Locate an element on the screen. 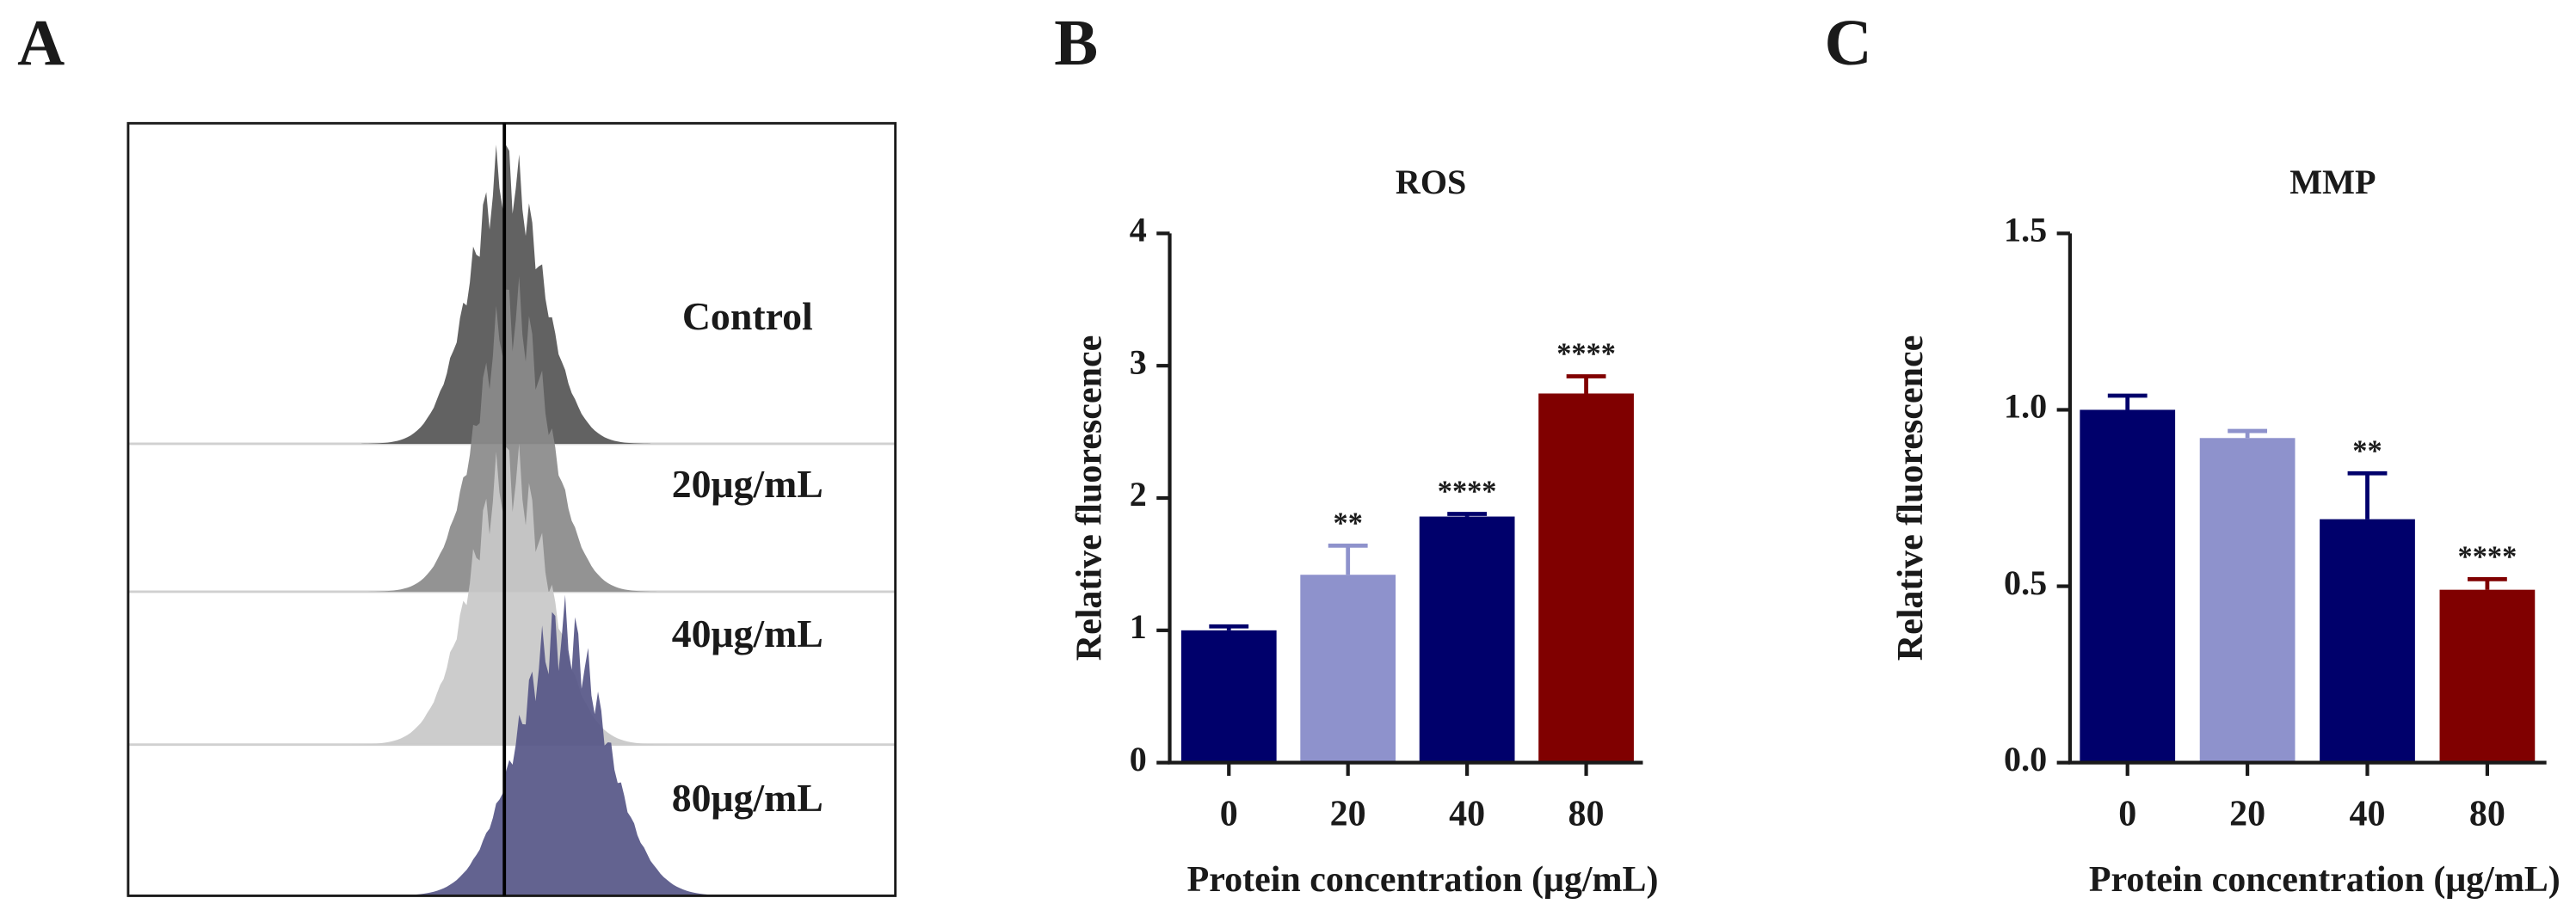 Image resolution: width=2576 pixels, height=904 pixels. y-tick-label: 1.5 is located at coordinates (2025, 230).